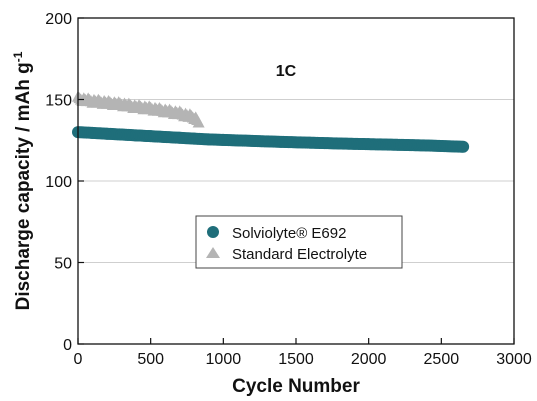 Image resolution: width=537 pixels, height=401 pixels. Describe the element at coordinates (369, 359) in the screenshot. I see `x-tick-label-2000: 2000` at that location.